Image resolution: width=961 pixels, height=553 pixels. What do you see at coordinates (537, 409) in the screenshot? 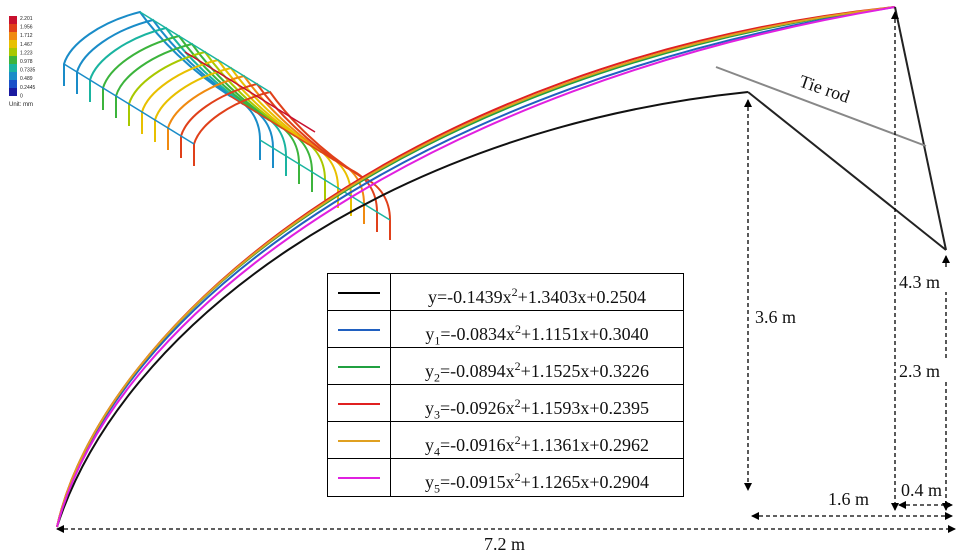
I see `legend-equation: y3=-0.0926x2+1.1593x+0.2395` at bounding box center [537, 409].